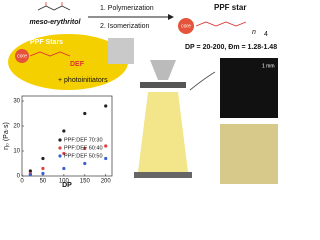 The image size is (320, 240). I want to click on lattice-render, so click(249, 88).